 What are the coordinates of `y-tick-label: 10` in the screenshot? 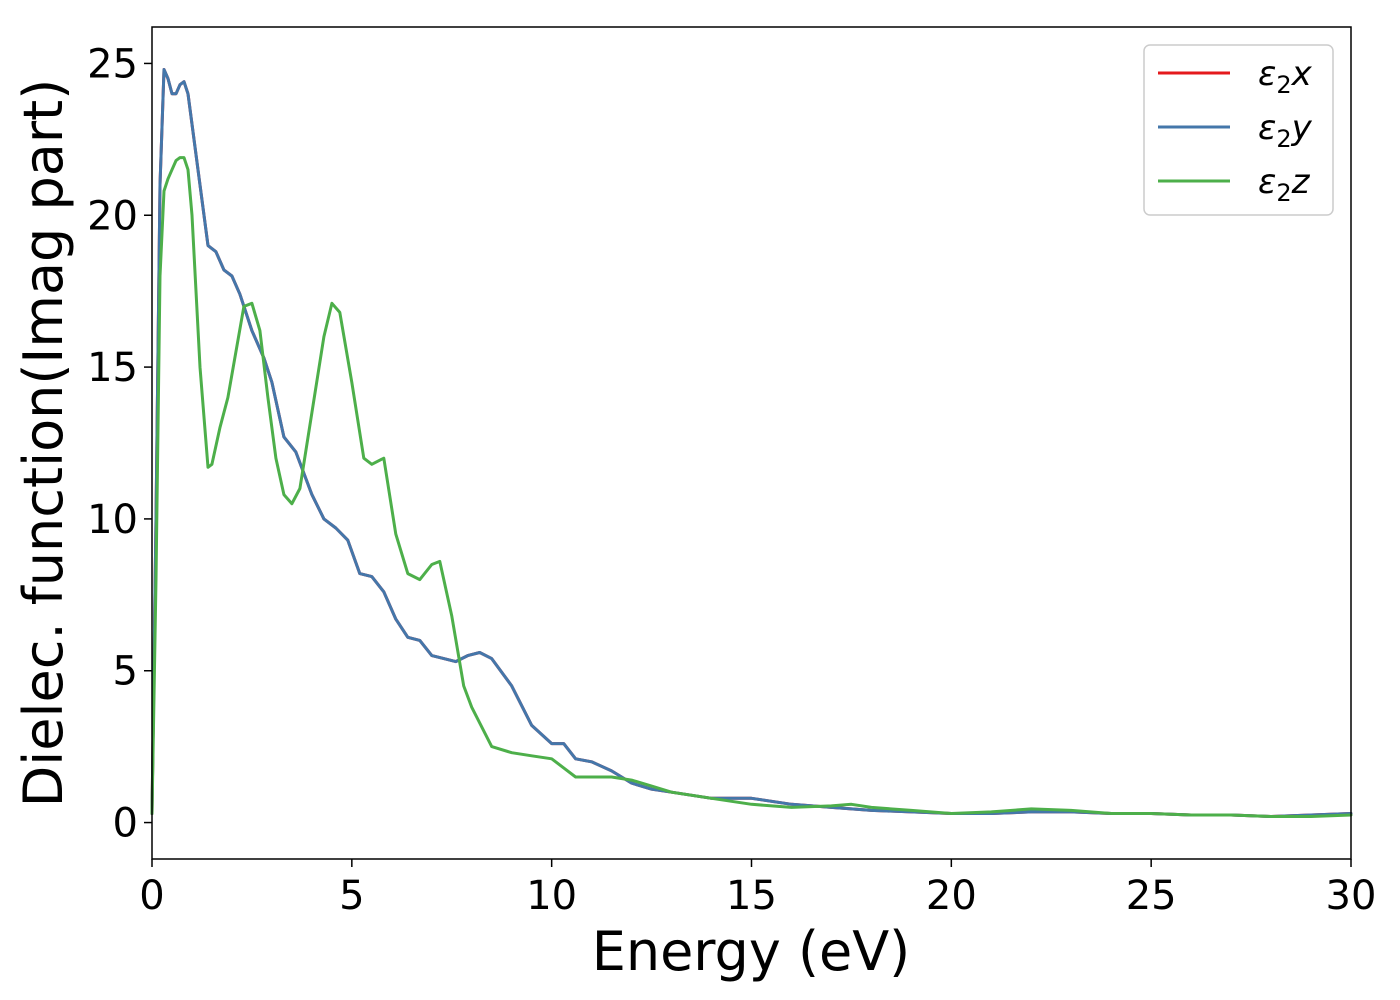 It's located at (112, 520).